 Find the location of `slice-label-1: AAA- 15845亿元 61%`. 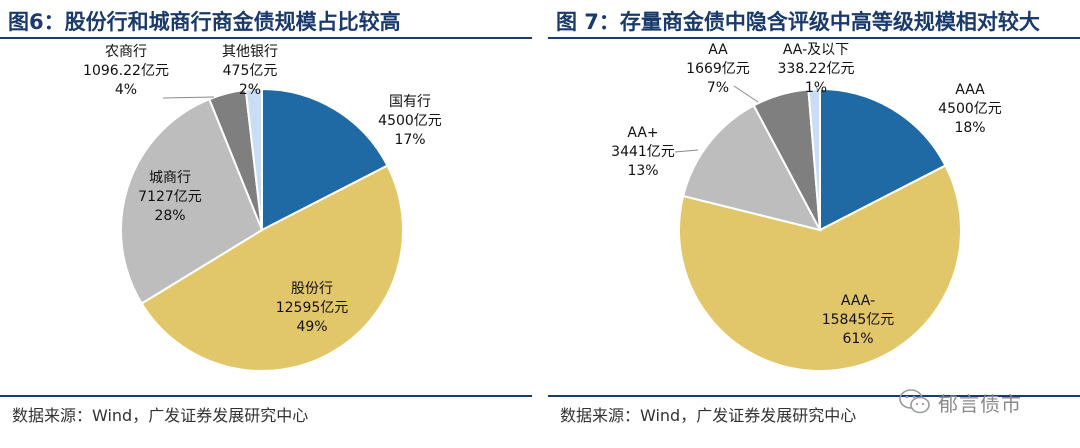

slice-label-1: AAA- 15845亿元 61% is located at coordinates (858, 320).